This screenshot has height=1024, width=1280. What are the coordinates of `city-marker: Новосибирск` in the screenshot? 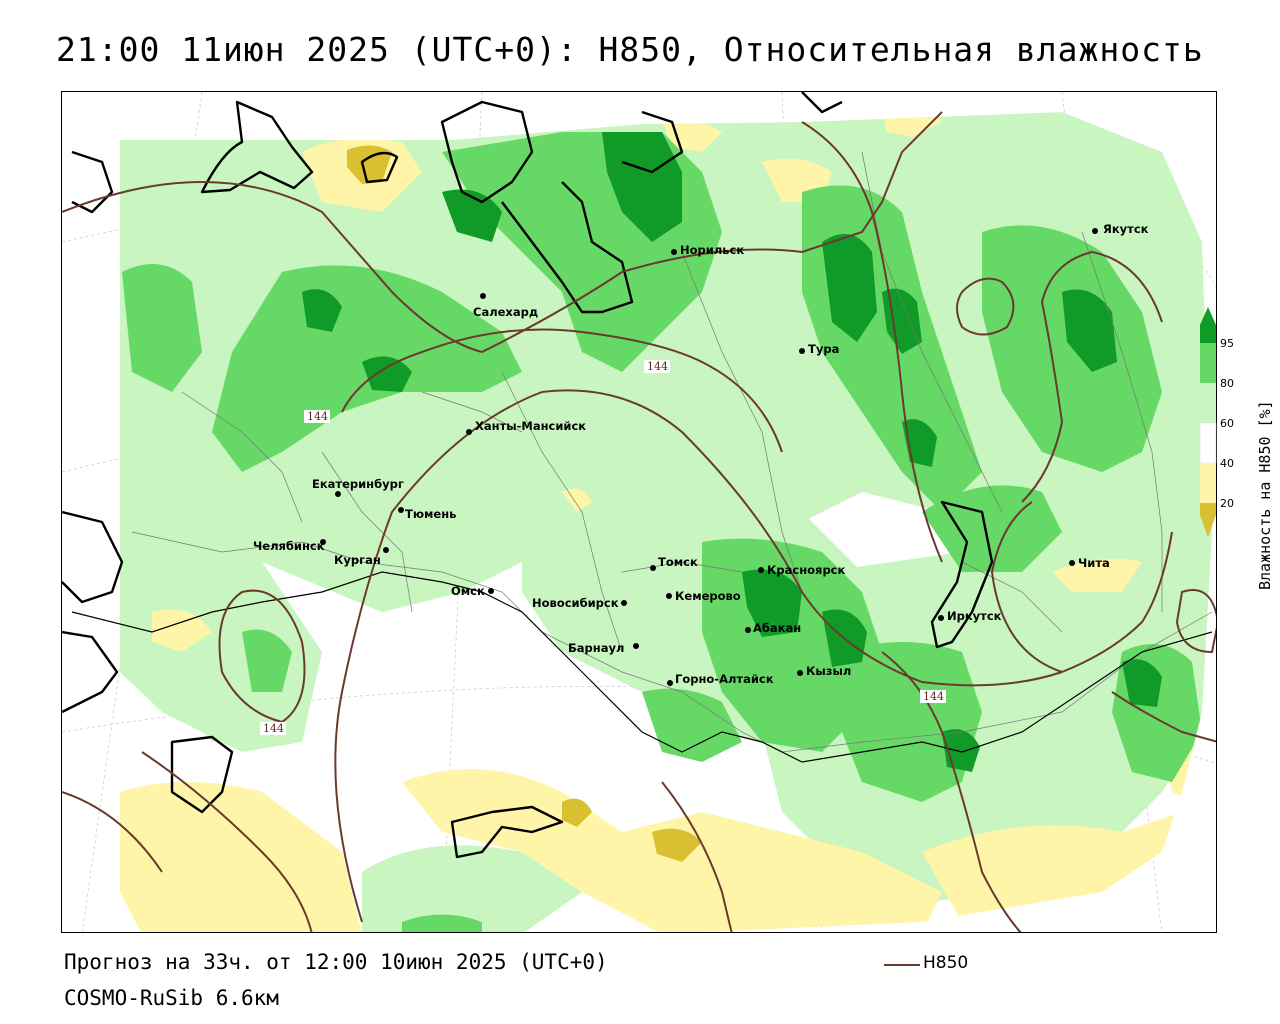 It's located at (579, 603).